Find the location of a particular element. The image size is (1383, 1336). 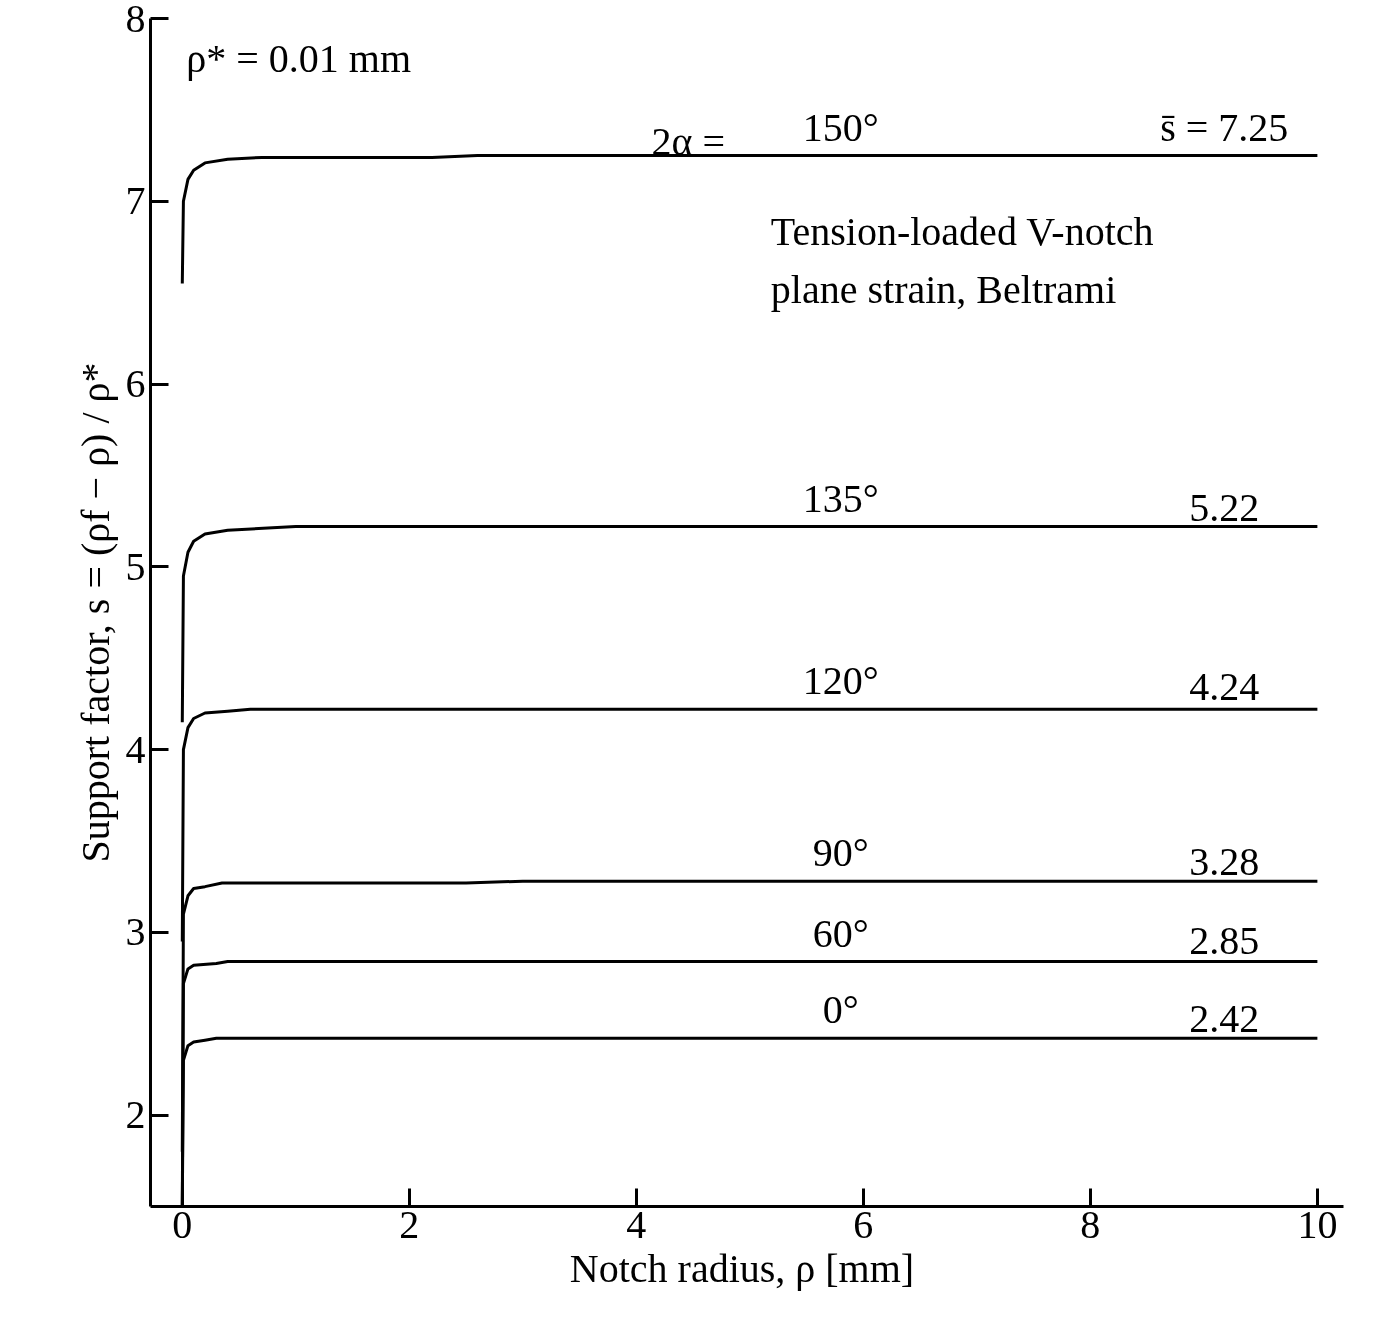

annotation: 2.85 is located at coordinates (1224, 940).